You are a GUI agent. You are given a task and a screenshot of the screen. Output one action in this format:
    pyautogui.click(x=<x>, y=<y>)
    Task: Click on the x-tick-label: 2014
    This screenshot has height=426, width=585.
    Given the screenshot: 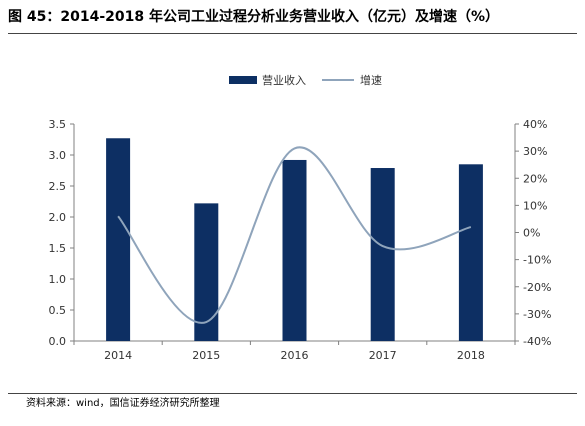 What is the action you would take?
    pyautogui.click(x=118, y=355)
    